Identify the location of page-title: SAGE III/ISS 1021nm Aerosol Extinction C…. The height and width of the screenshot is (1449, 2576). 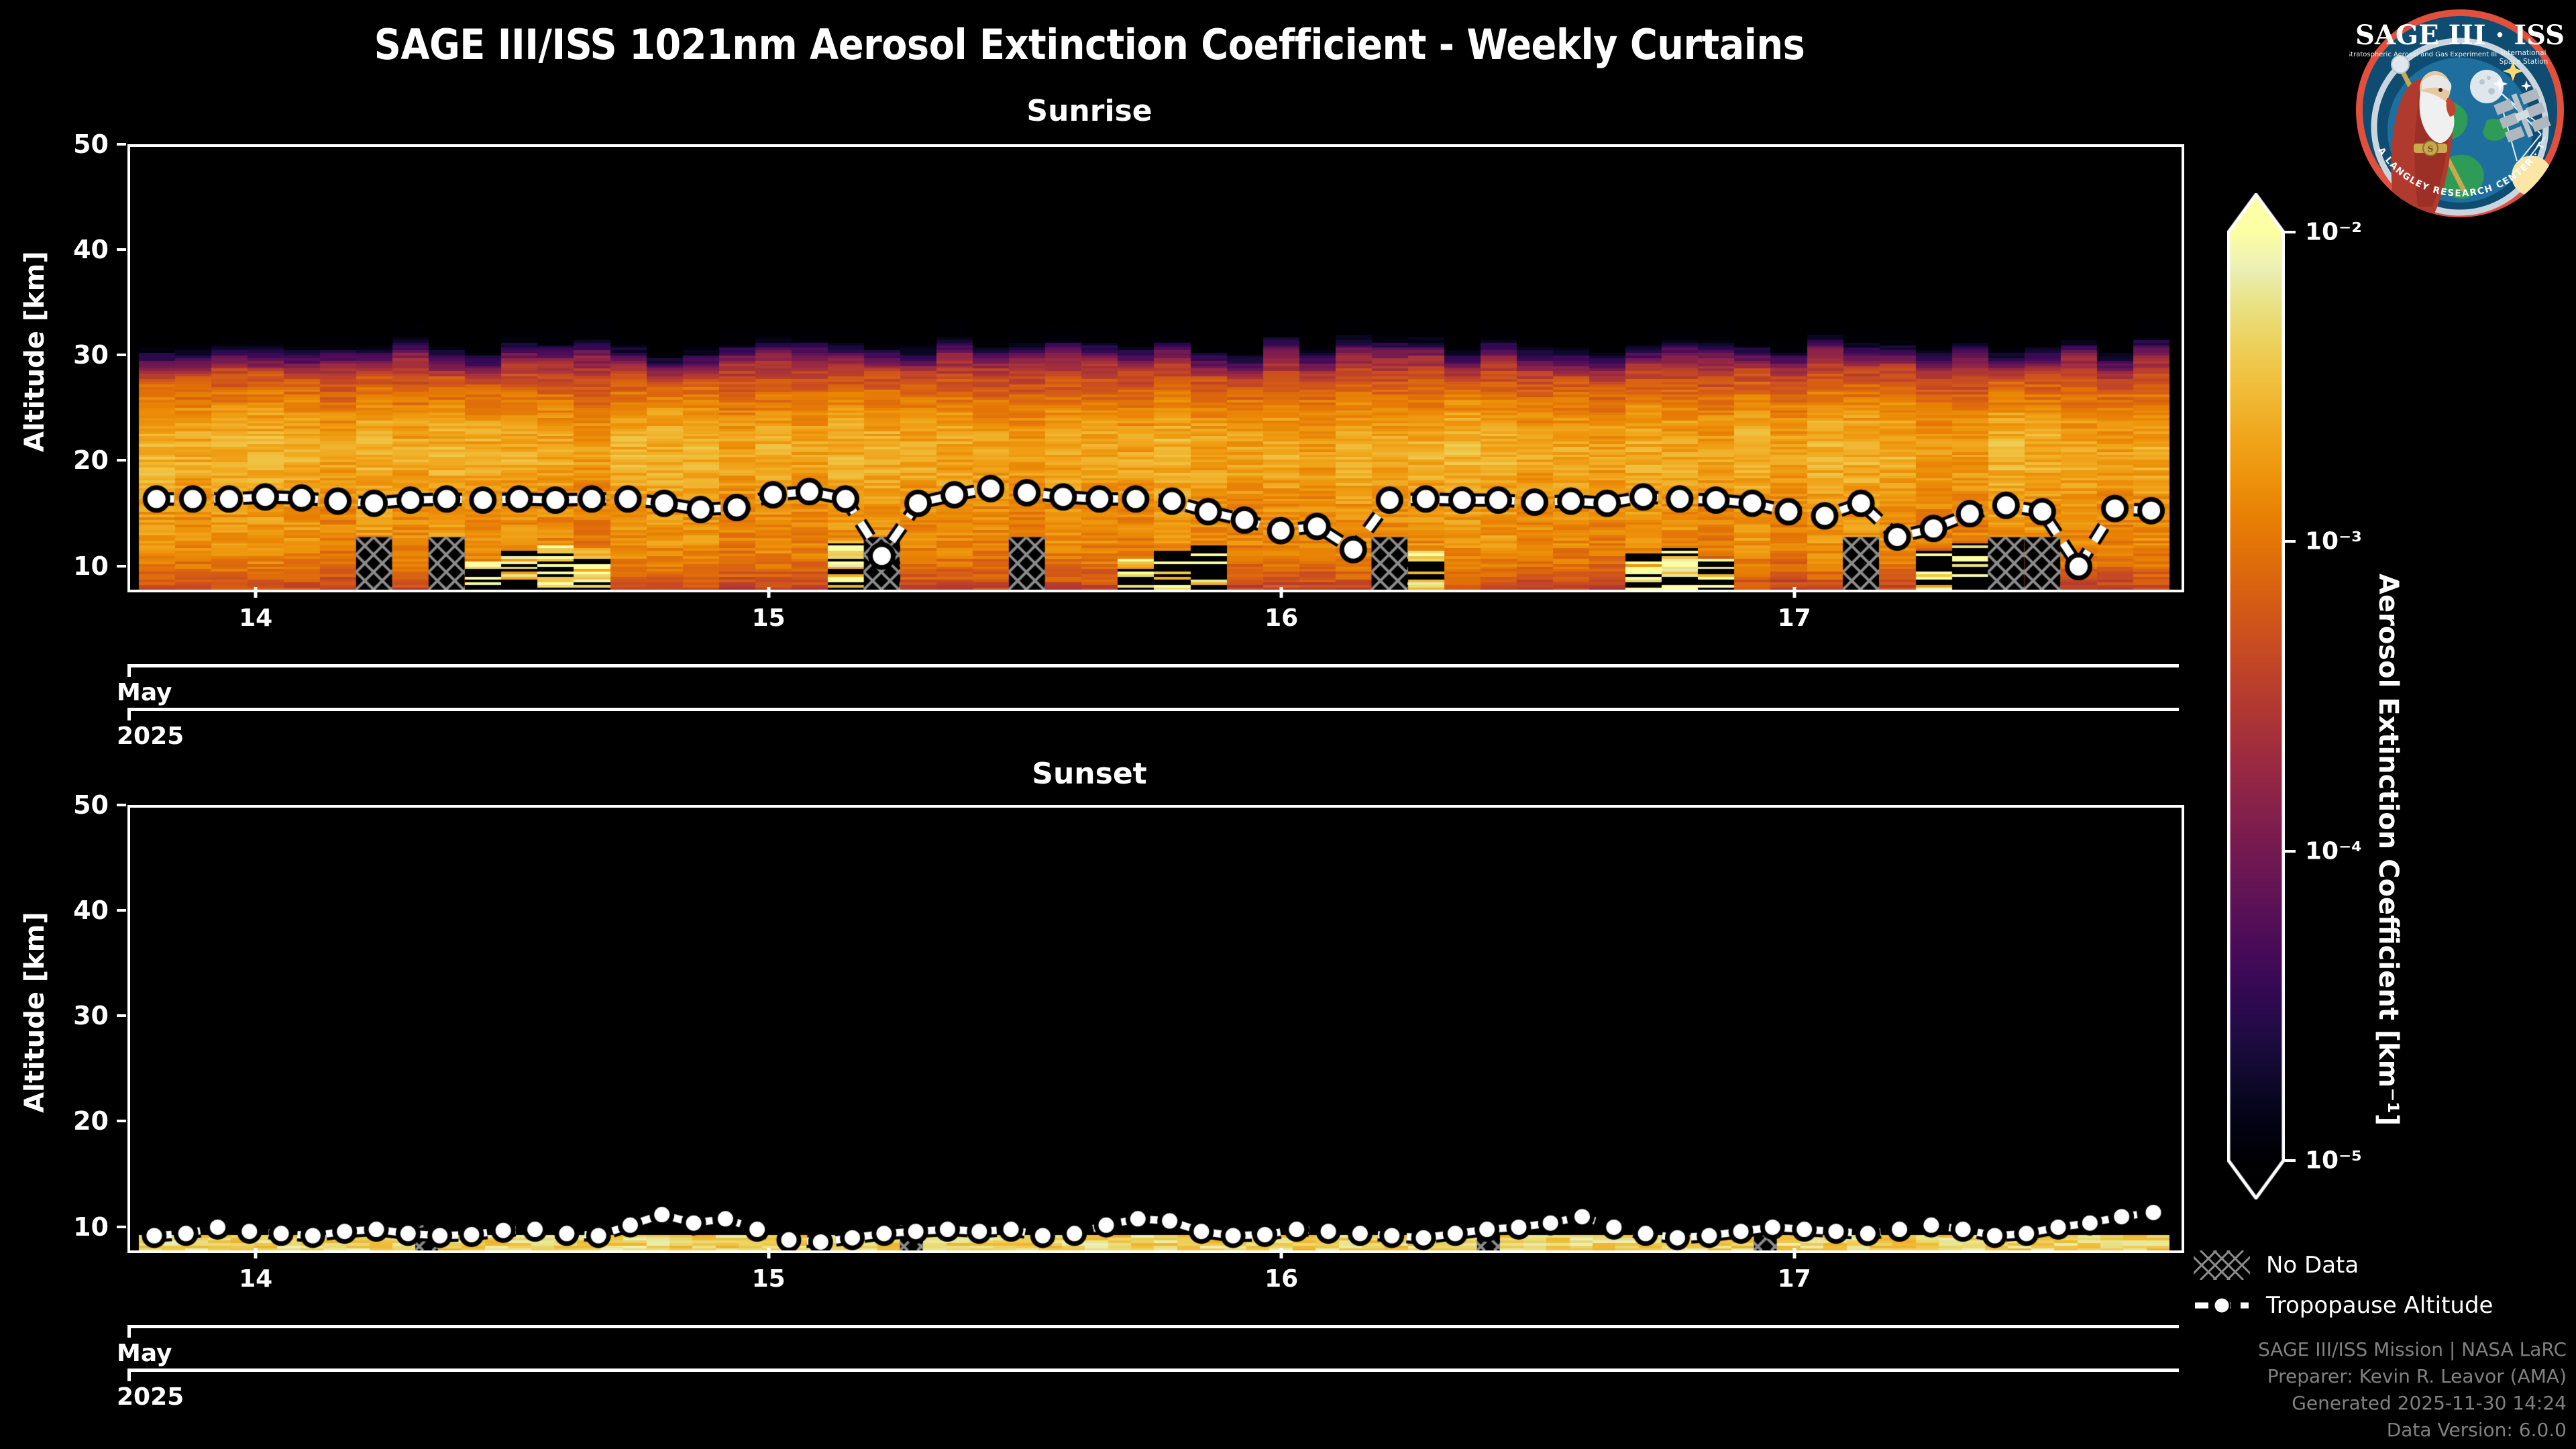
(1089, 44).